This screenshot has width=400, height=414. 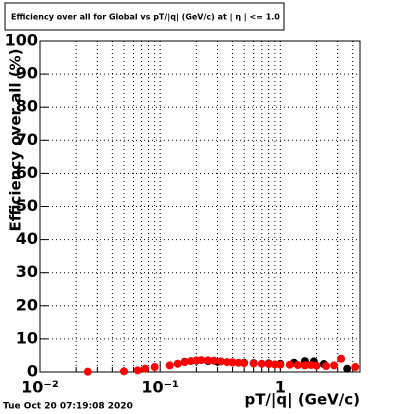 I want to click on y-tick-label: 40, so click(x=27, y=238).